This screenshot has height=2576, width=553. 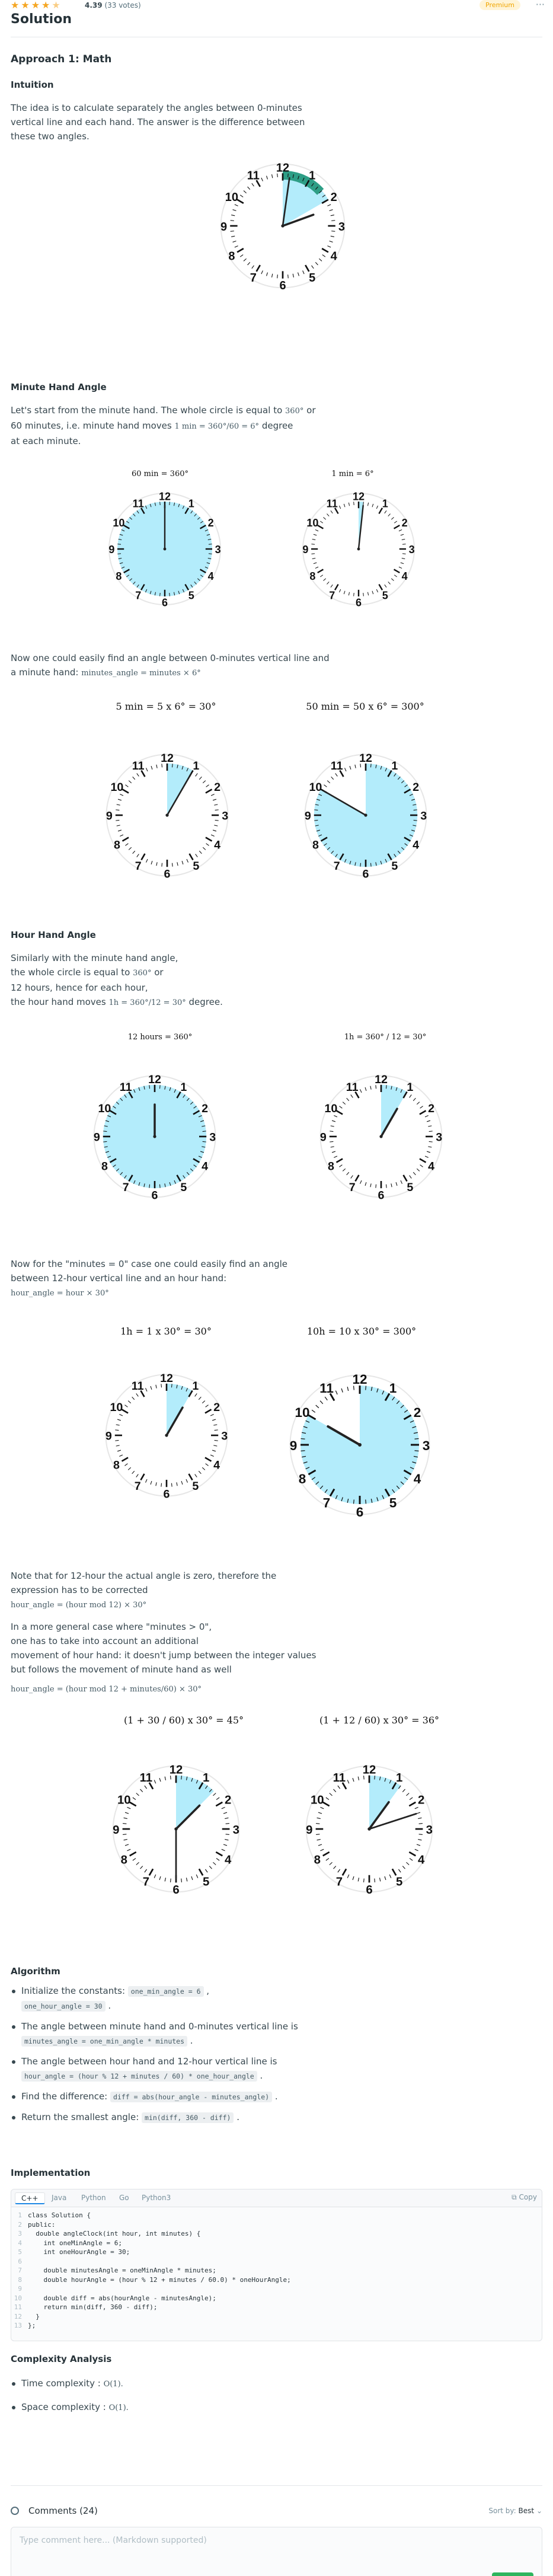 I want to click on implementation-heading: Implementation, so click(x=51, y=2173).